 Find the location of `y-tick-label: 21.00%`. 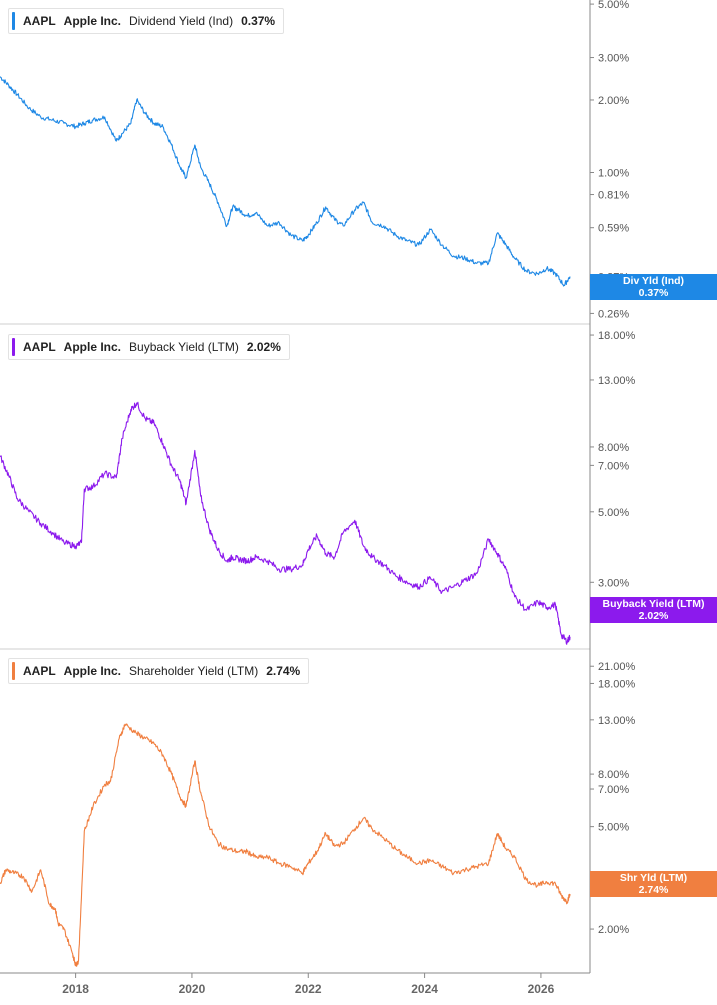

y-tick-label: 21.00% is located at coordinates (617, 667).